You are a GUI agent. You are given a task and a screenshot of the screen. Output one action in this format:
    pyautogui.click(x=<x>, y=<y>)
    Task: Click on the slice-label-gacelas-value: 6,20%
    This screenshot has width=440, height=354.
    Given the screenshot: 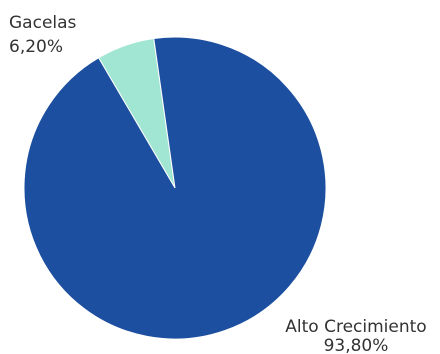 What is the action you would take?
    pyautogui.click(x=36, y=47)
    